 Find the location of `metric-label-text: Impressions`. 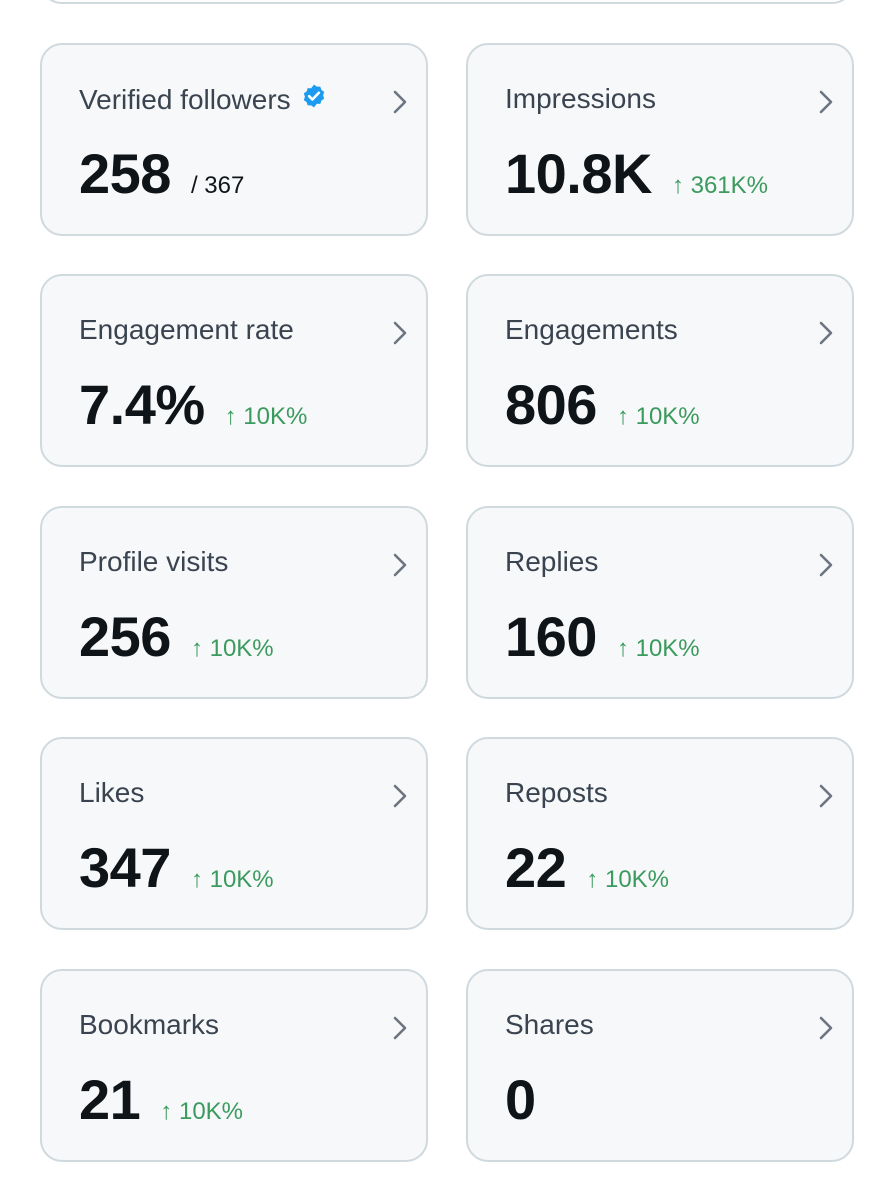

metric-label-text: Impressions is located at coordinates (580, 98).